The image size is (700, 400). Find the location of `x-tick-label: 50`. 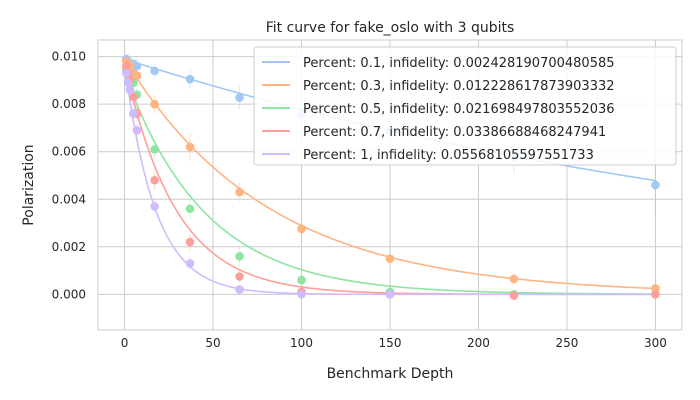

x-tick-label: 50 is located at coordinates (212, 343).